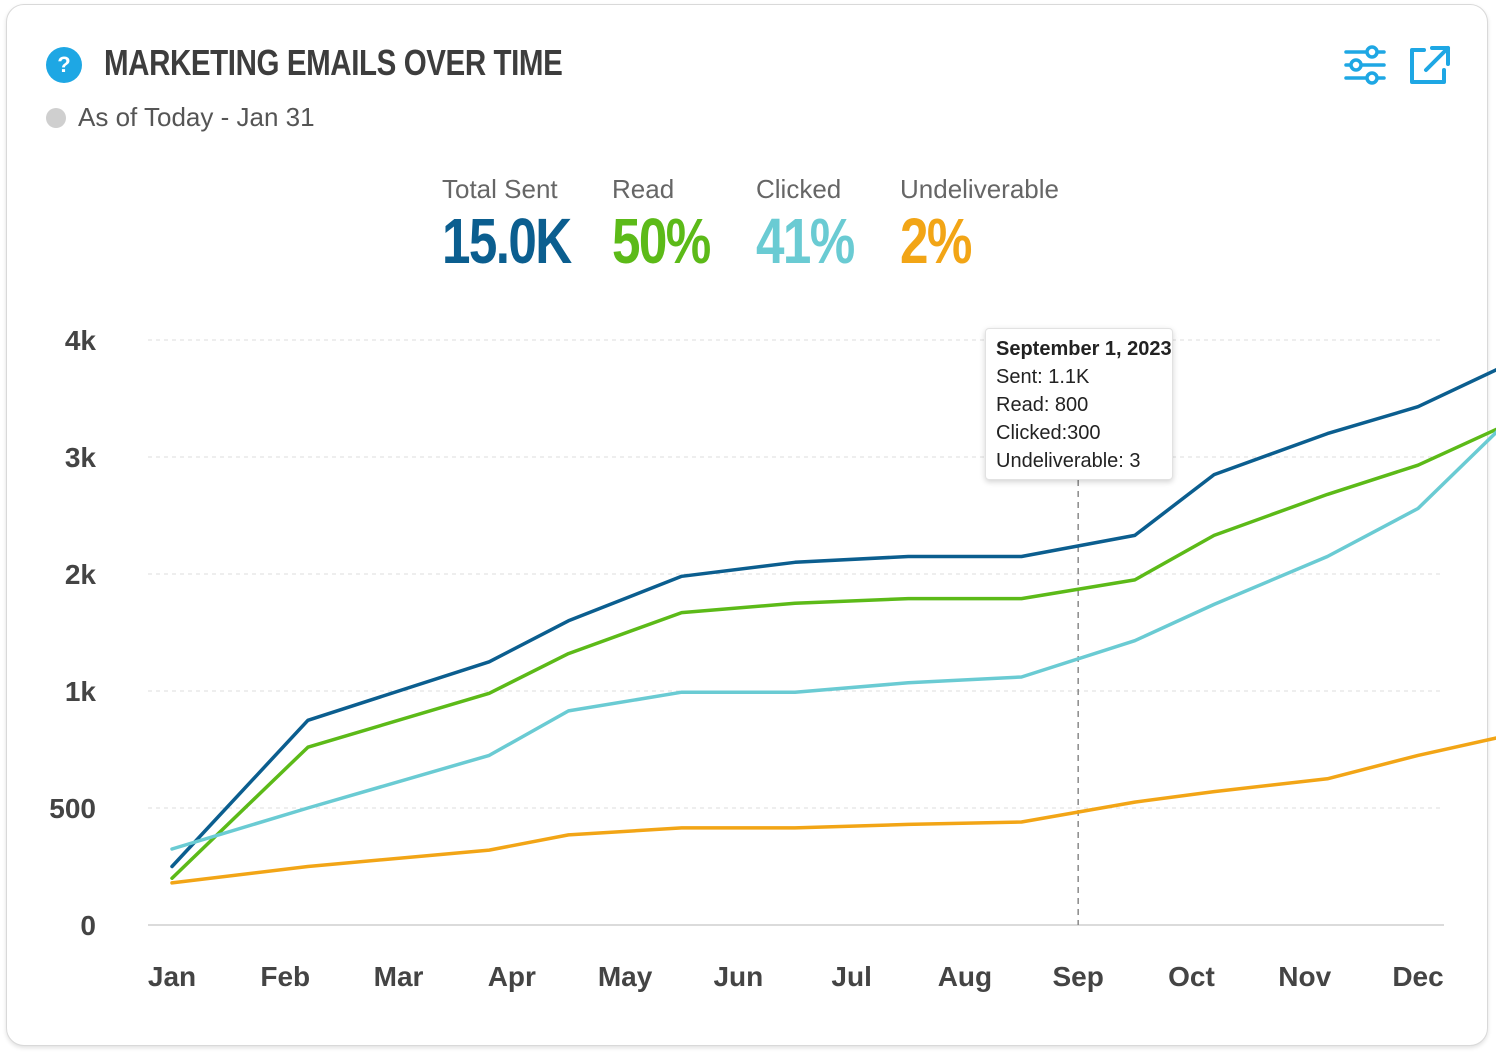 This screenshot has height=1054, width=1496. I want to click on metric-value: 15.0K, so click(507, 241).